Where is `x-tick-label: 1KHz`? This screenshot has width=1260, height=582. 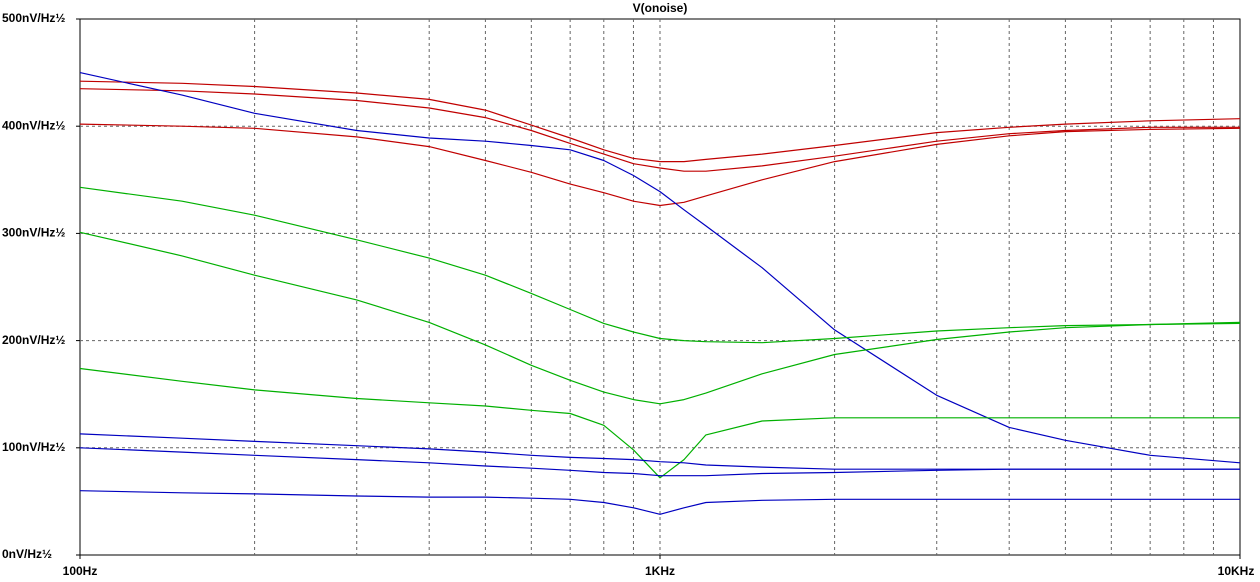 x-tick-label: 1KHz is located at coordinates (660, 571).